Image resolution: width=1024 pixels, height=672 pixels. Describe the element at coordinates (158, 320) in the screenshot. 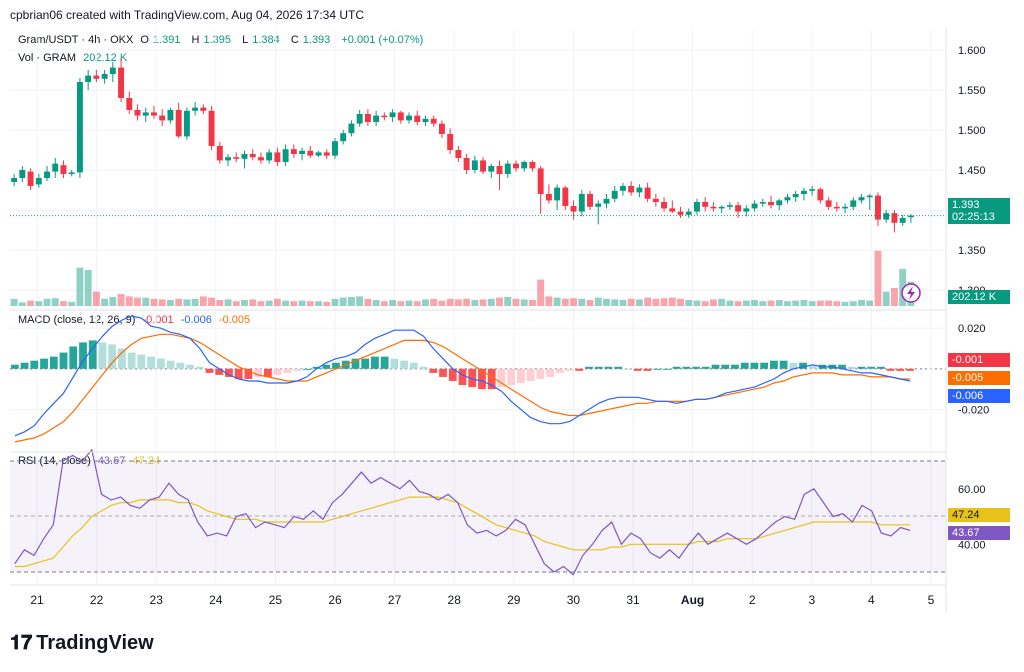

I see `macd-hist-value: -0.001` at that location.